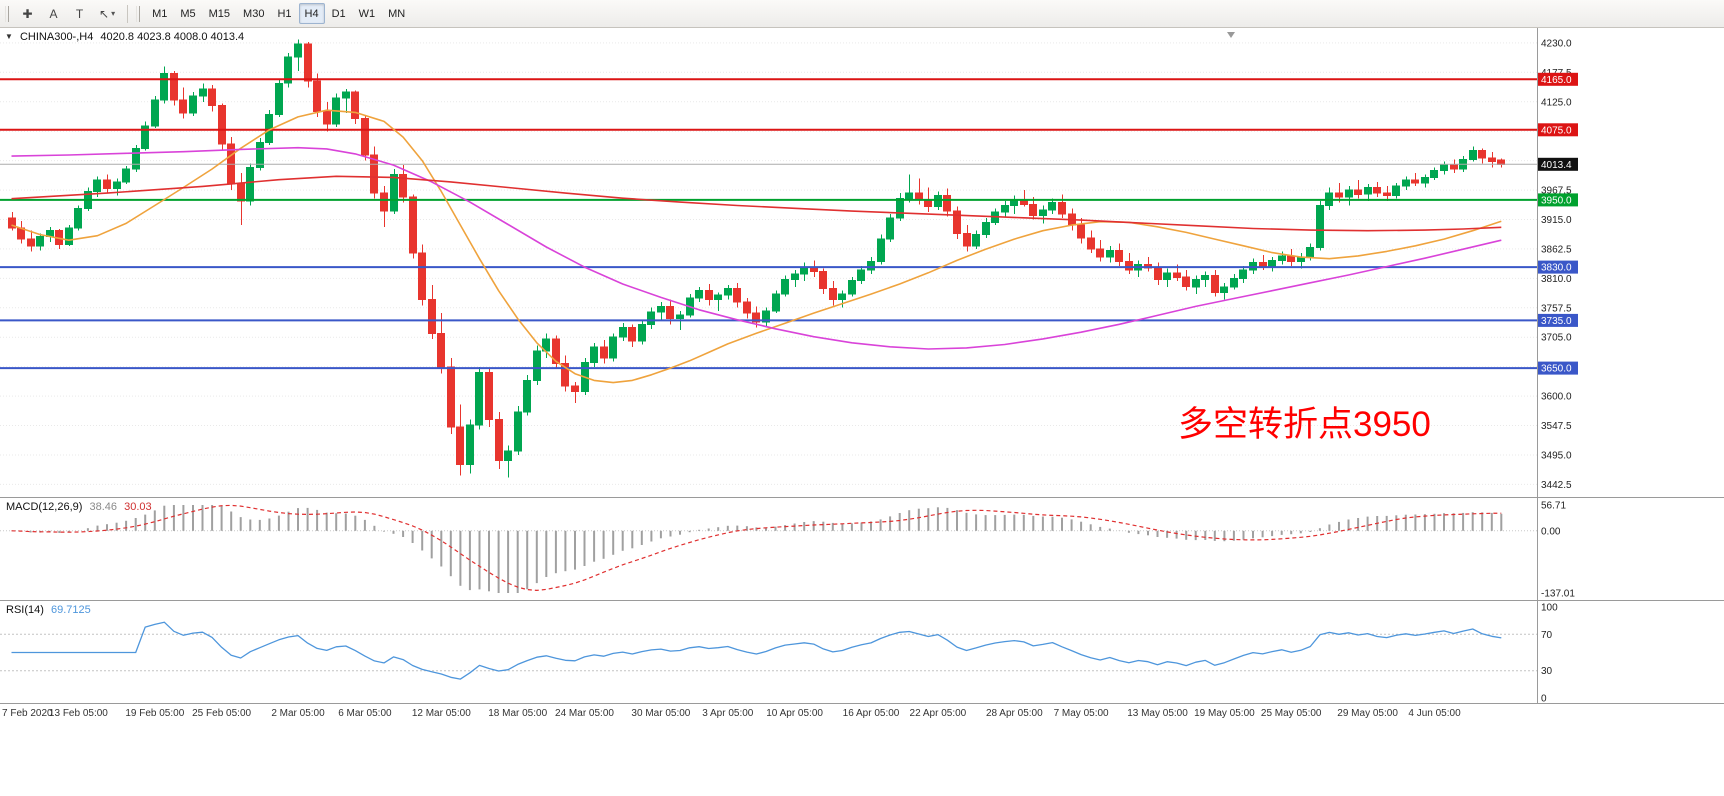 This screenshot has width=1724, height=796. I want to click on timeframe-m30-button: M30, so click(253, 13).